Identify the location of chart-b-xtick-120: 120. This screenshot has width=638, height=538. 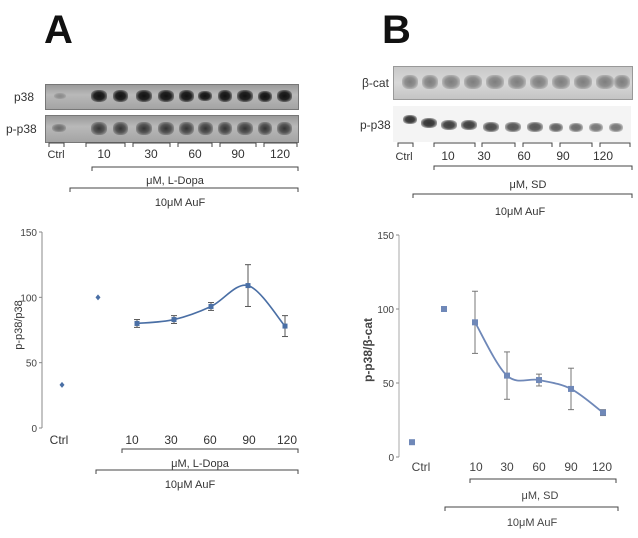
(602, 467).